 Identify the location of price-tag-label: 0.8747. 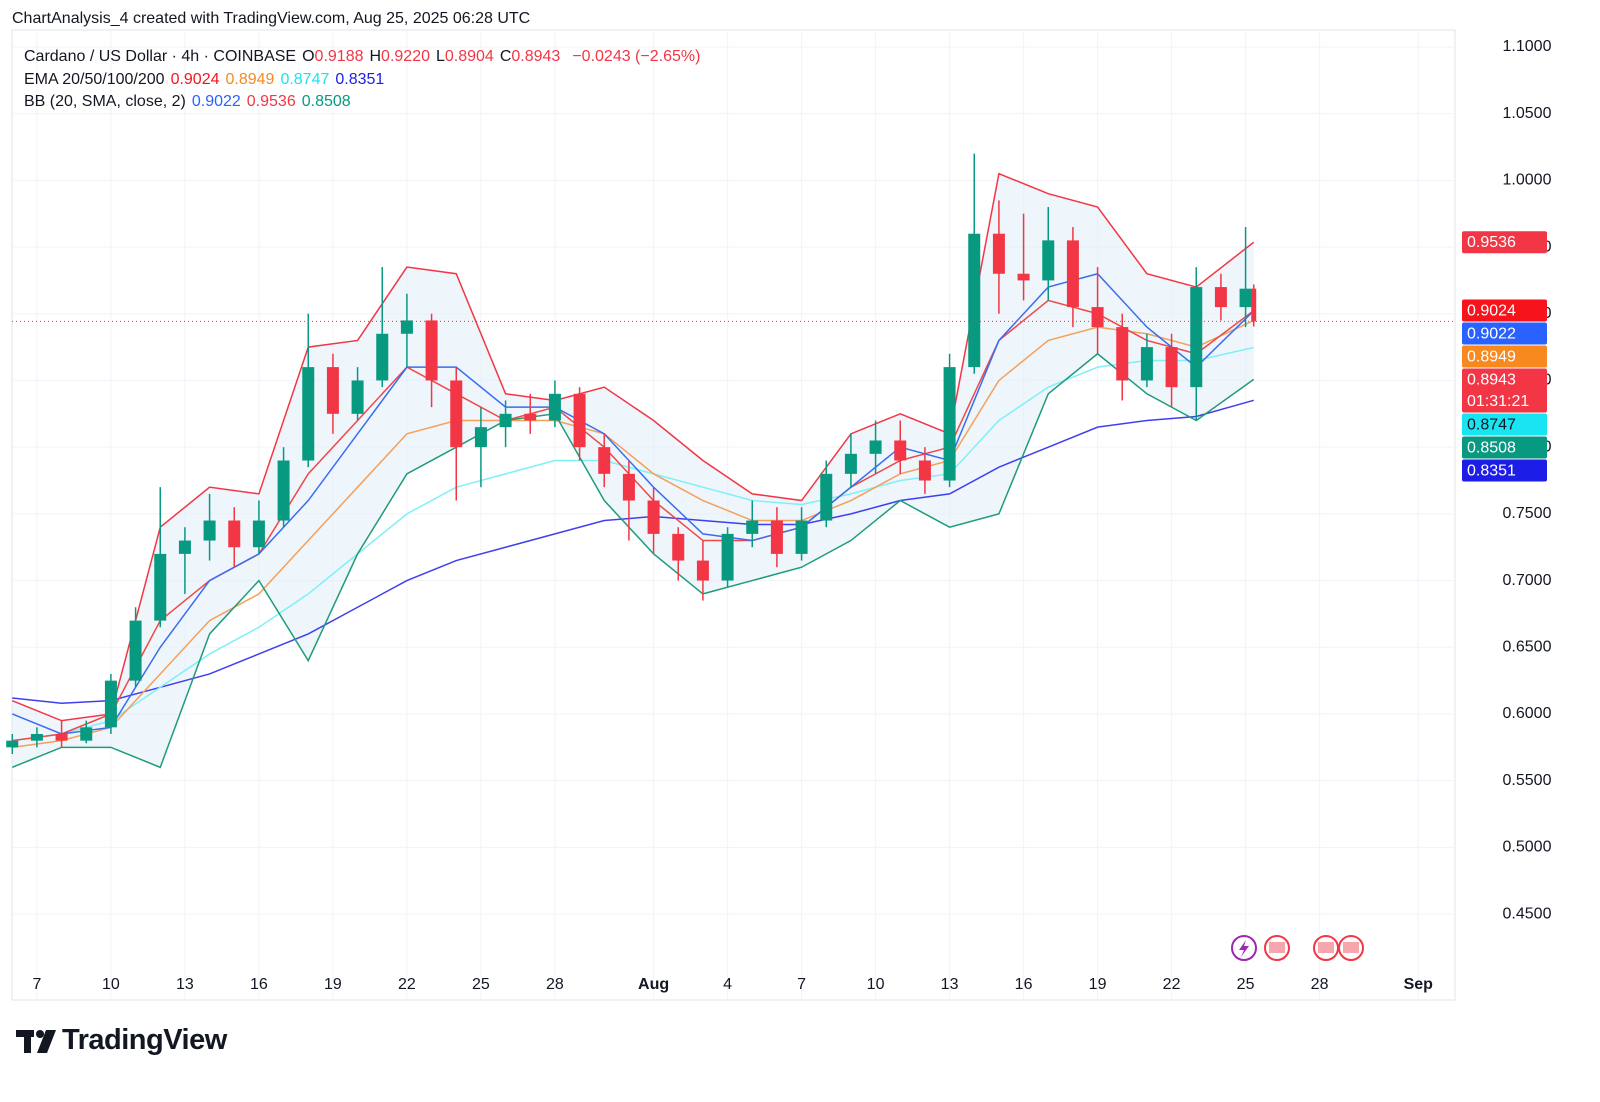
(1491, 424).